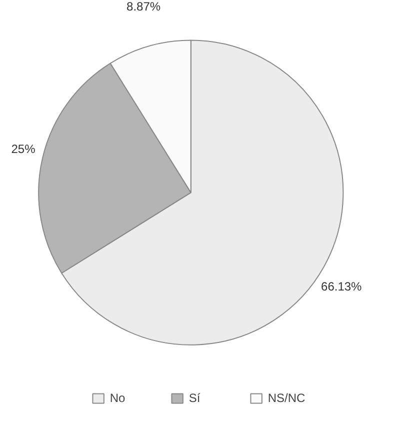 Image resolution: width=400 pixels, height=421 pixels. I want to click on data-label: 25%, so click(23, 149).